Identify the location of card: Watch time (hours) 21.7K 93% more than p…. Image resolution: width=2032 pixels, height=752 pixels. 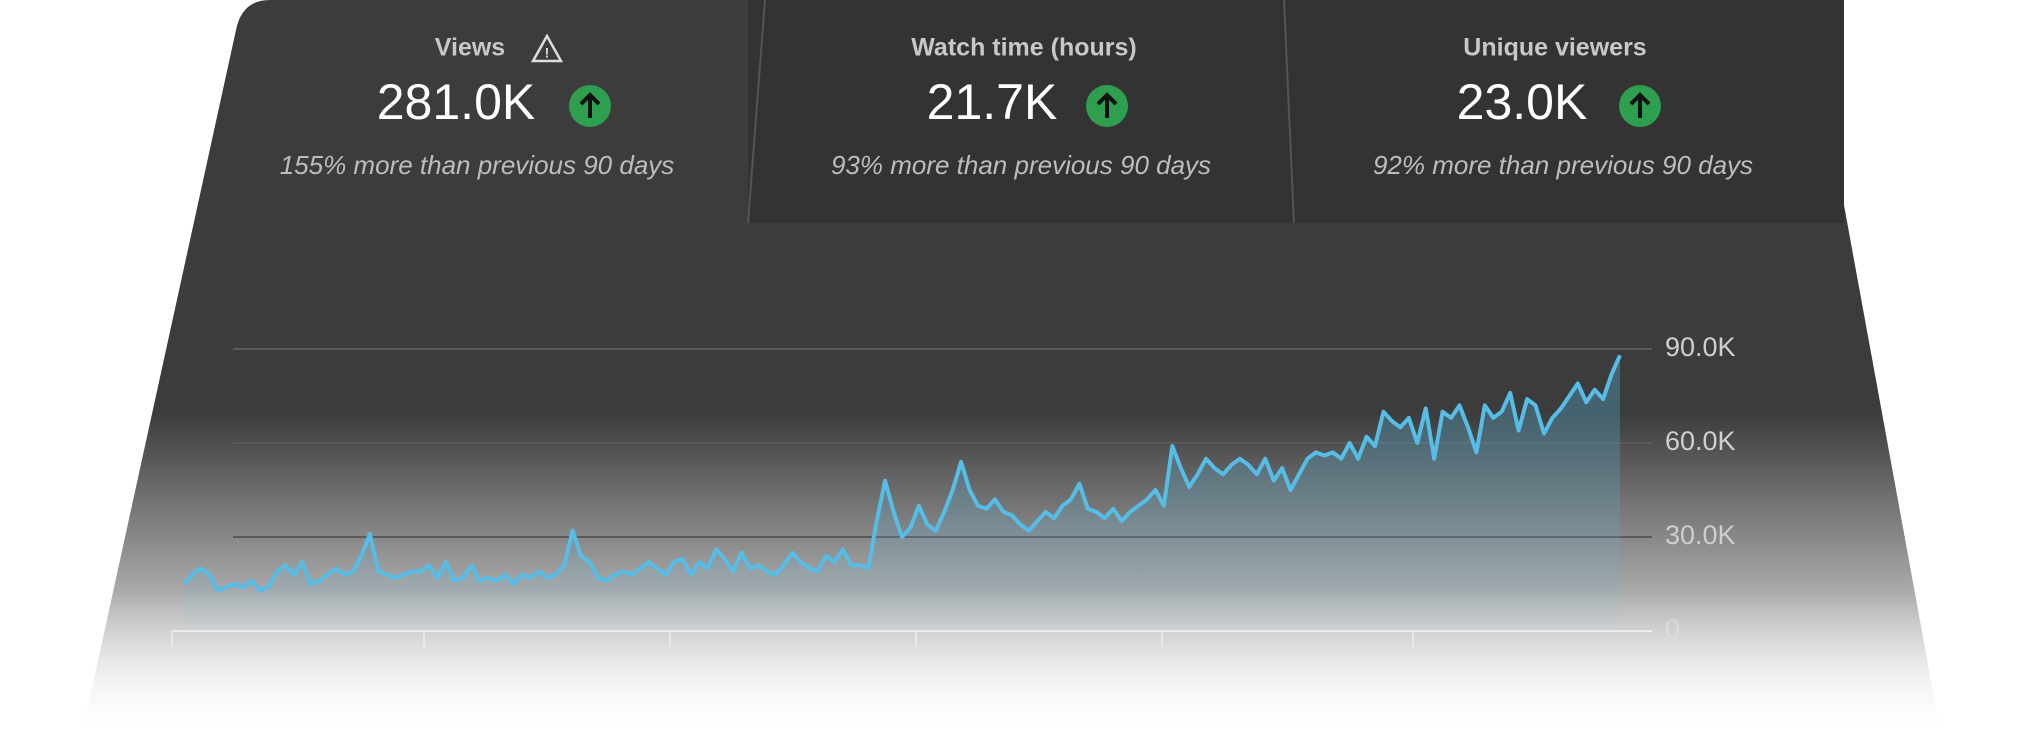
(1021, 107).